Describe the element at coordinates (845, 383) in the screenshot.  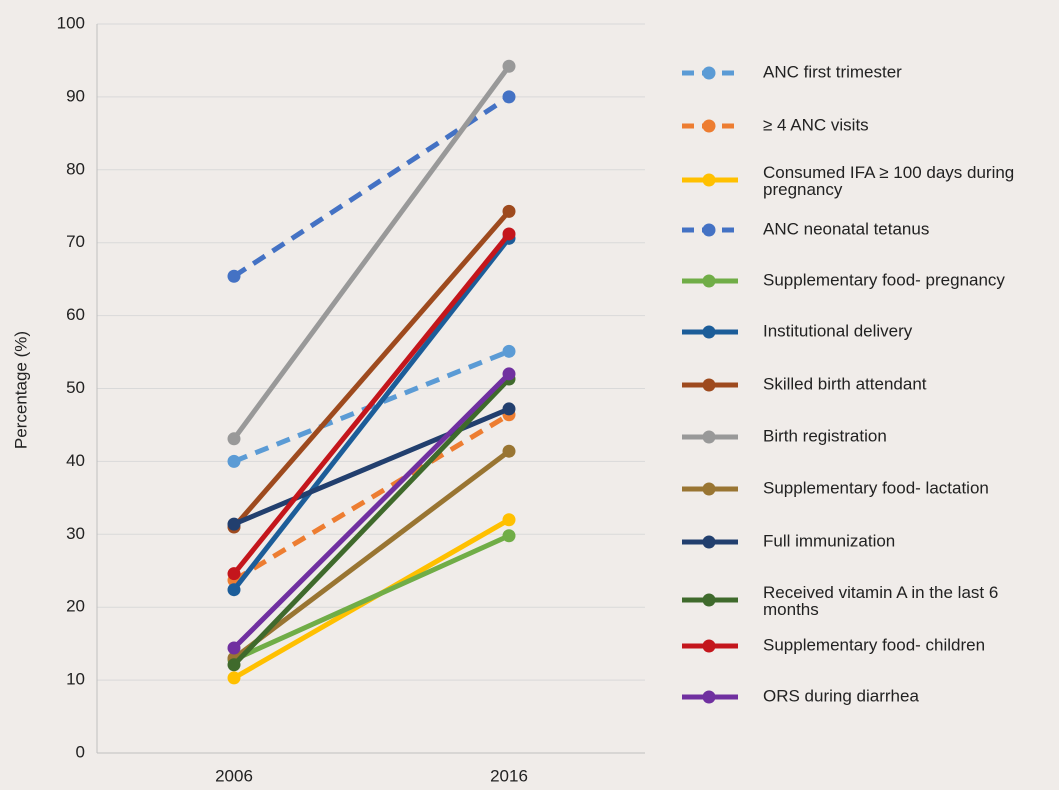
I see `legend-label: Skilled birth attendant` at that location.